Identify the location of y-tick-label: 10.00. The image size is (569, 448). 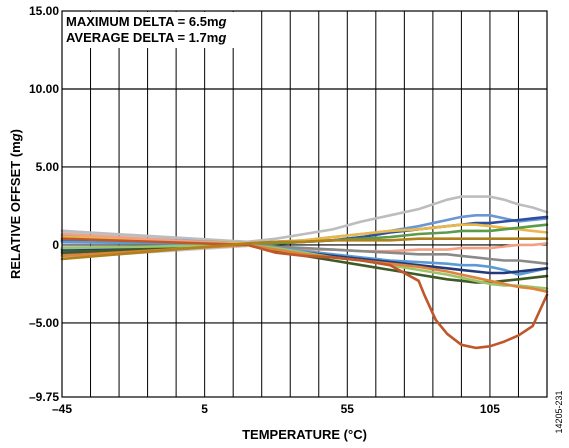
(44, 89).